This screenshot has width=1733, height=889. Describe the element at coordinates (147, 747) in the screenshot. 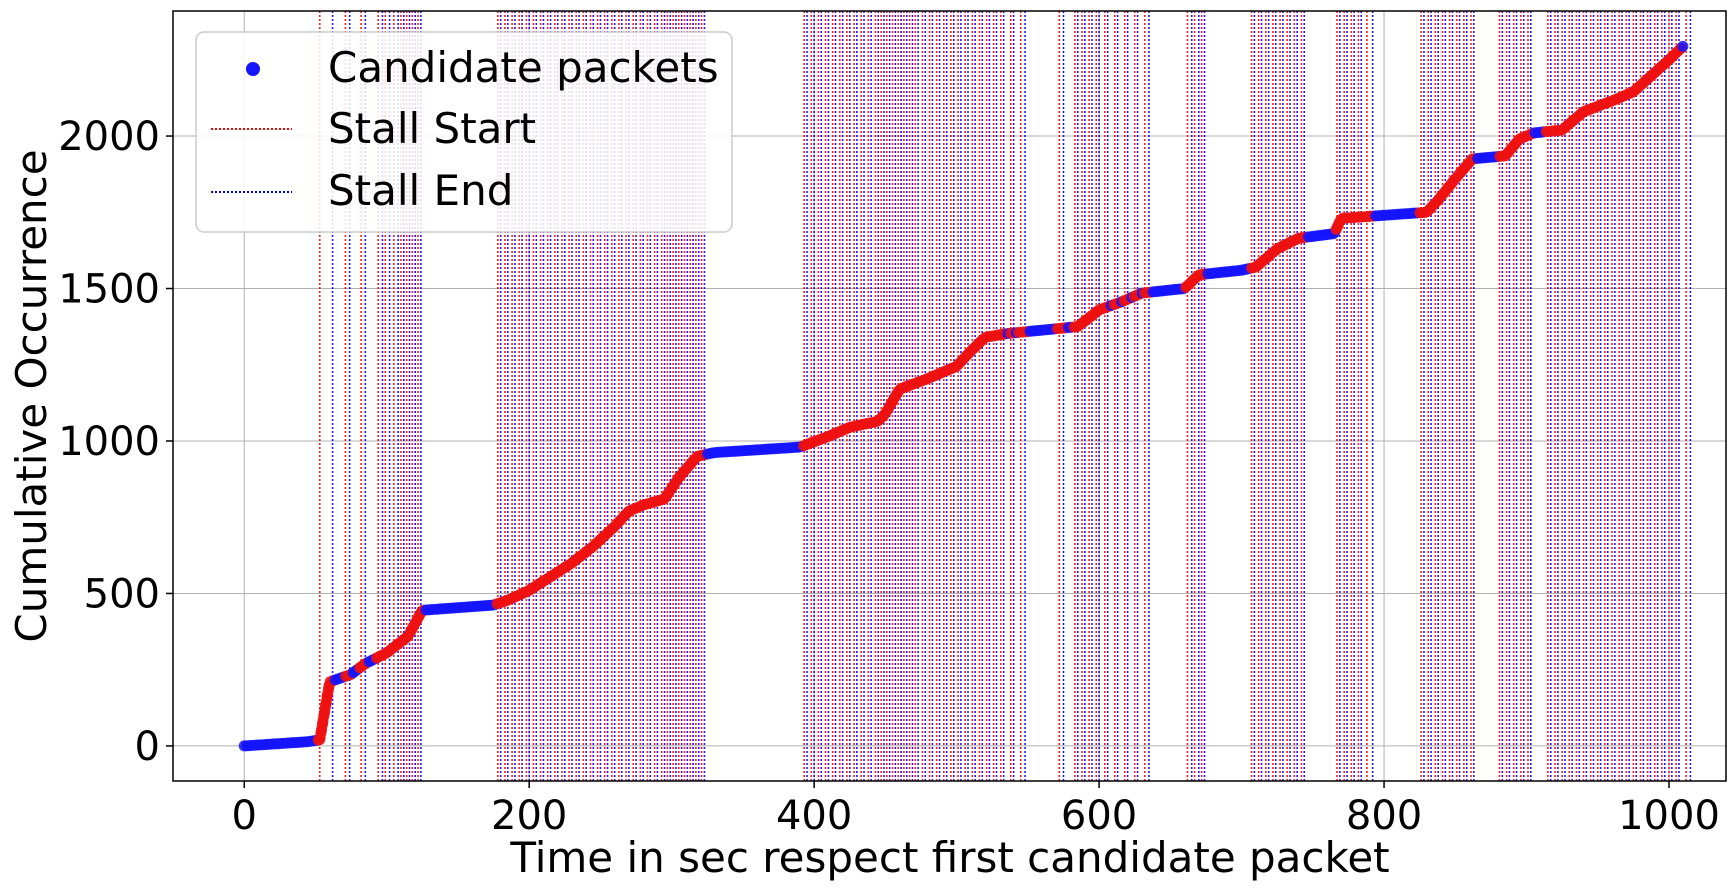

I see `y-tick-label: 0` at that location.